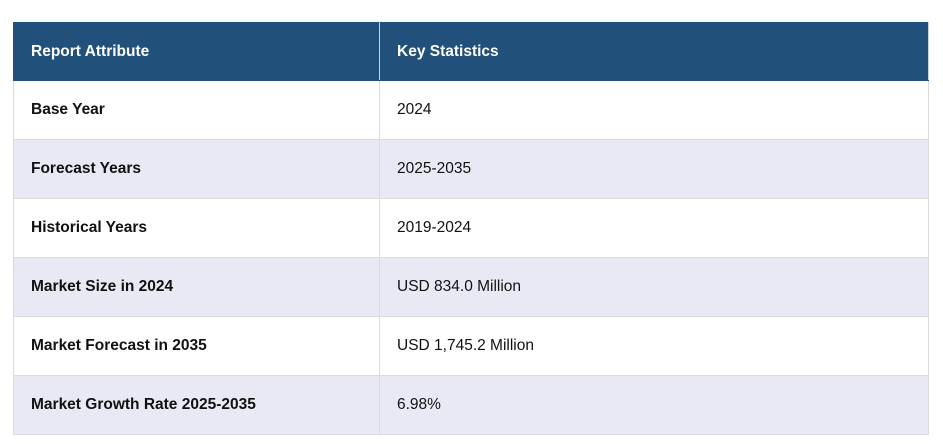  Describe the element at coordinates (196, 169) in the screenshot. I see `attribute-cell: Forecast Years` at that location.